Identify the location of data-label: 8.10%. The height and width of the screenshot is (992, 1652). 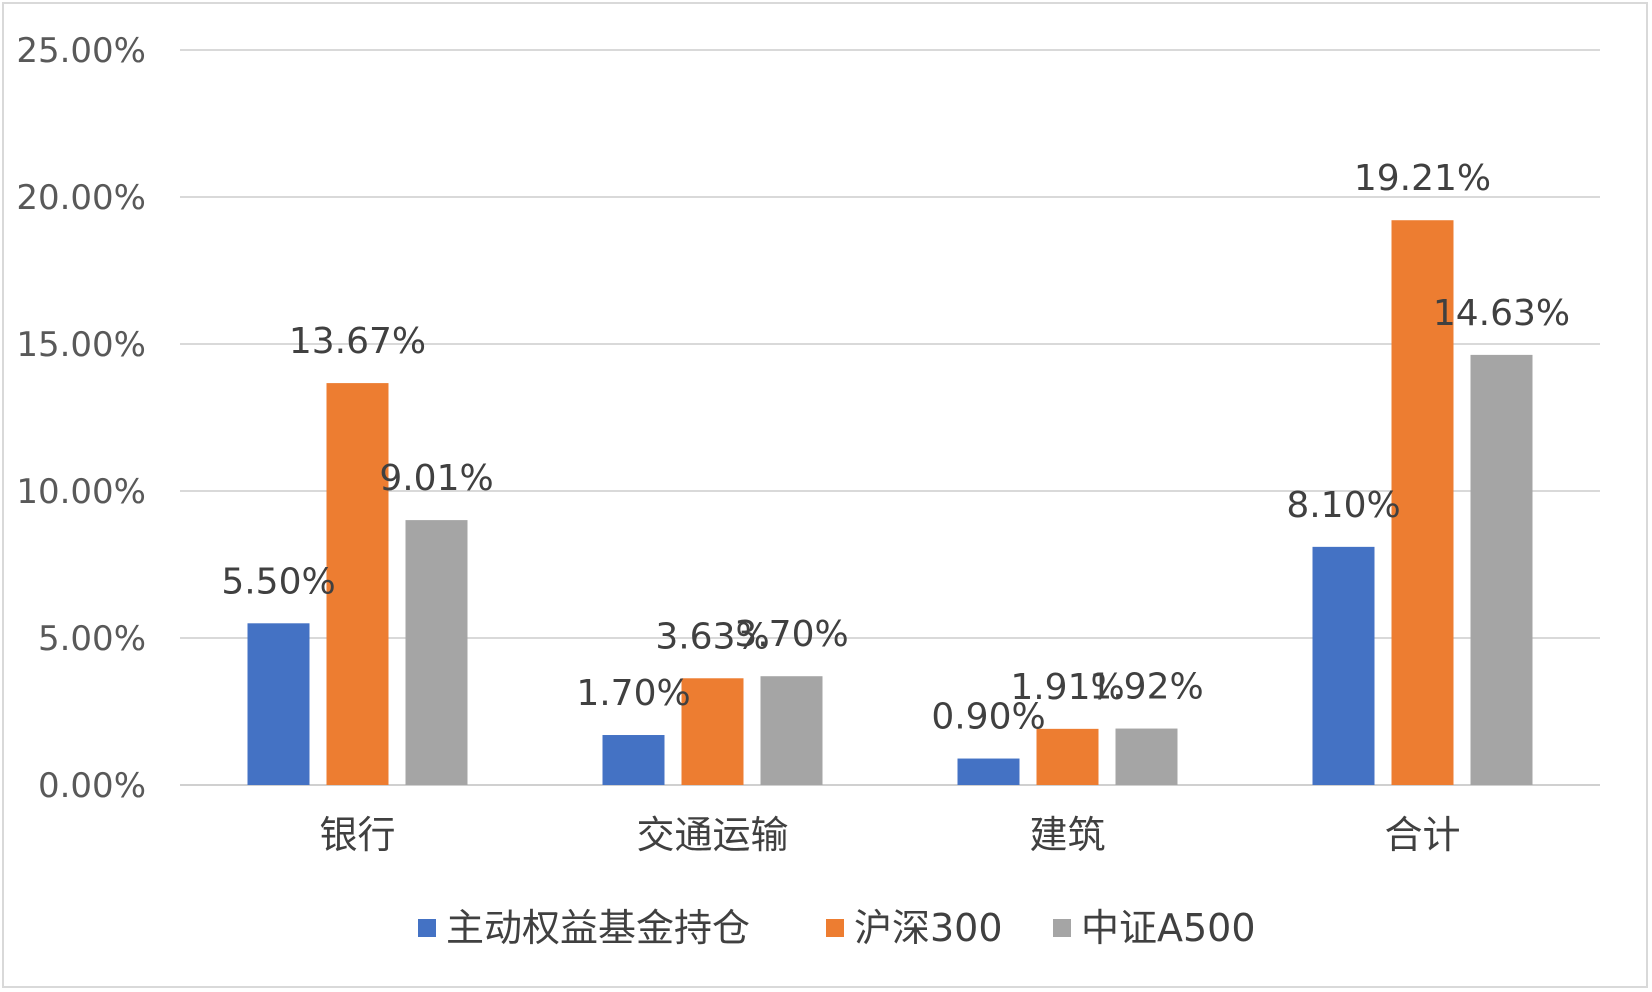
(1343, 505).